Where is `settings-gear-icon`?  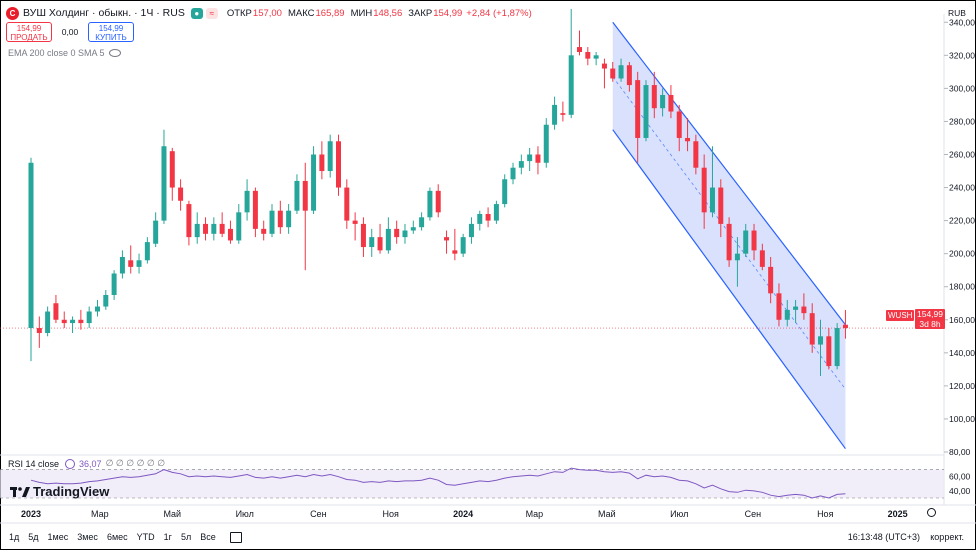
settings-gear-icon is located at coordinates (931, 512).